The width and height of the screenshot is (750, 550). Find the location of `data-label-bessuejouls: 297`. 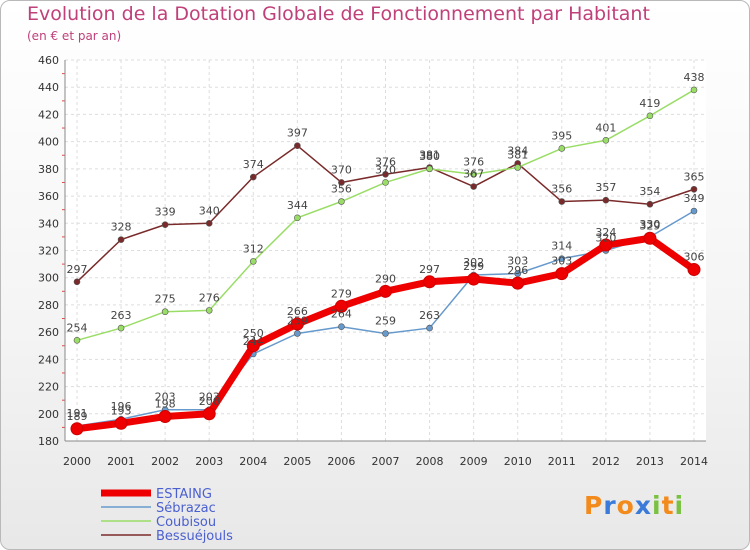

data-label-bessuejouls: 297 is located at coordinates (77, 269).